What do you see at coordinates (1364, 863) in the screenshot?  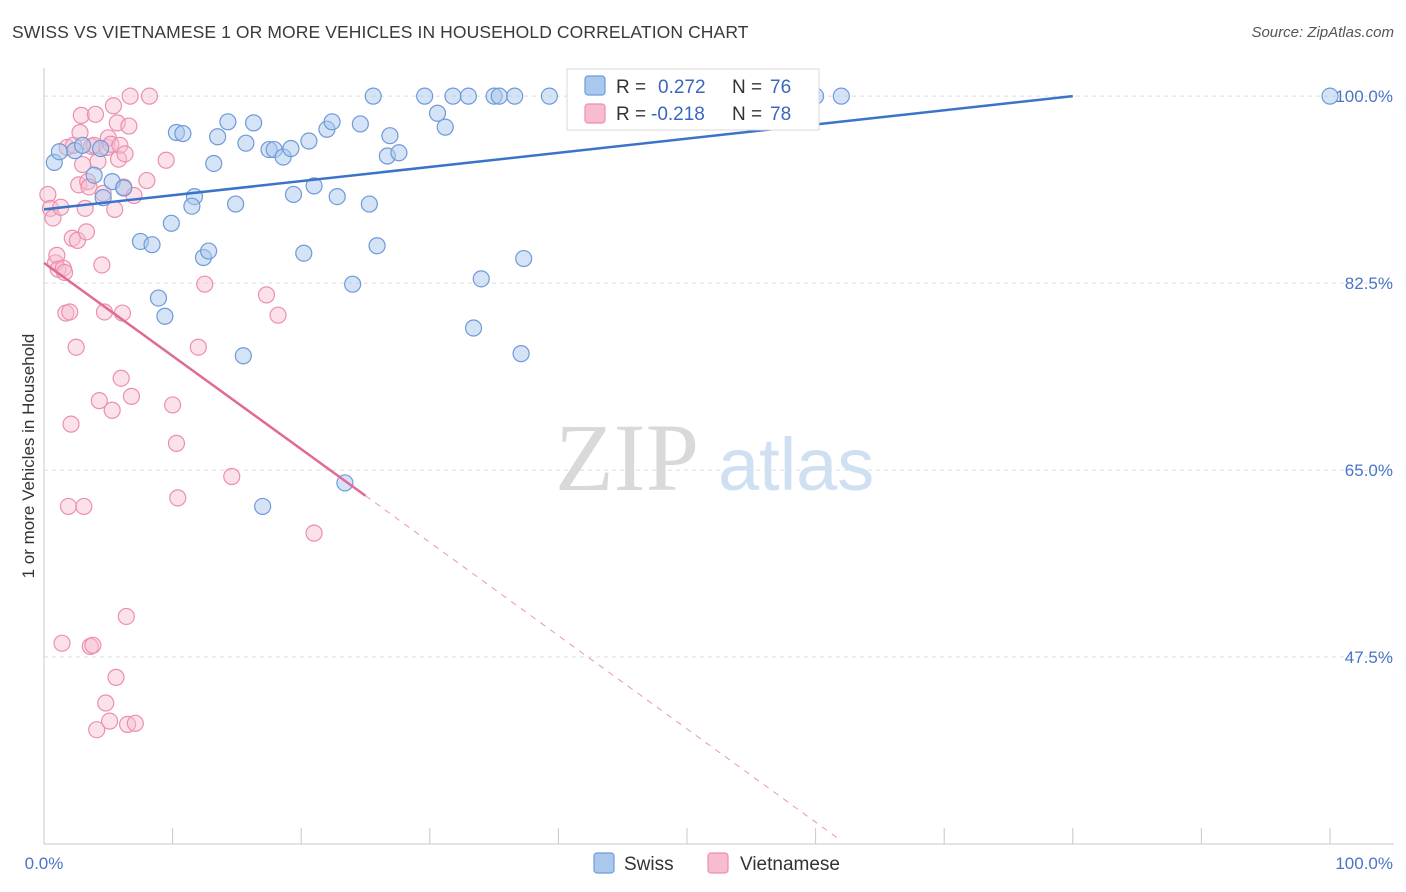 I see `x-tick-label: 100.0%` at bounding box center [1364, 863].